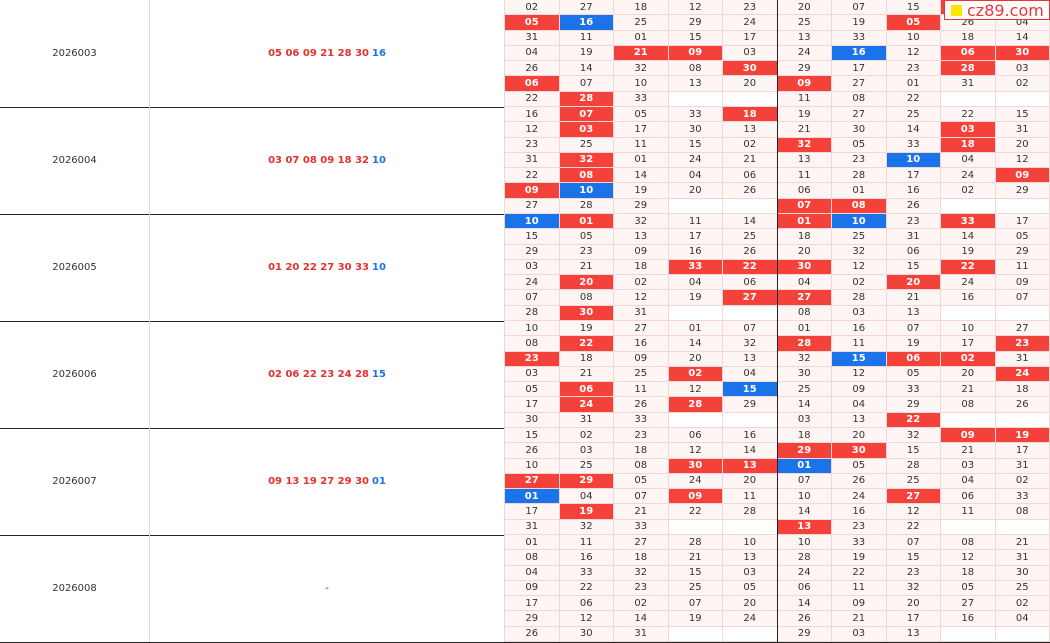 The width and height of the screenshot is (1050, 643). Describe the element at coordinates (913, 527) in the screenshot. I see `cell: 22` at that location.